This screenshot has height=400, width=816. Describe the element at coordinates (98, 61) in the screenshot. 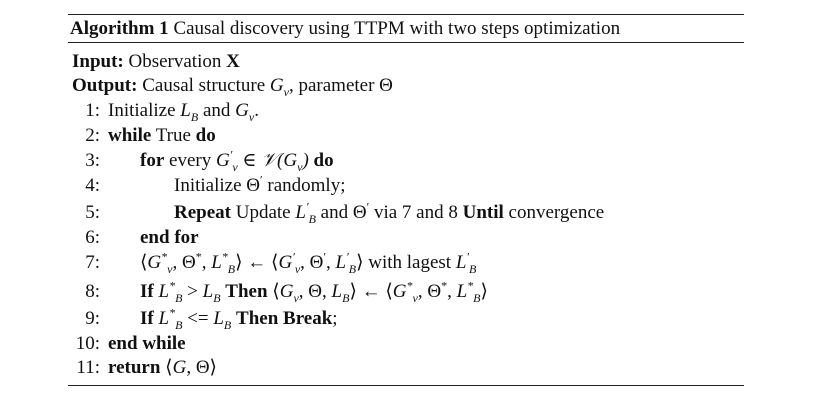

I see `input-label: Input:` at that location.